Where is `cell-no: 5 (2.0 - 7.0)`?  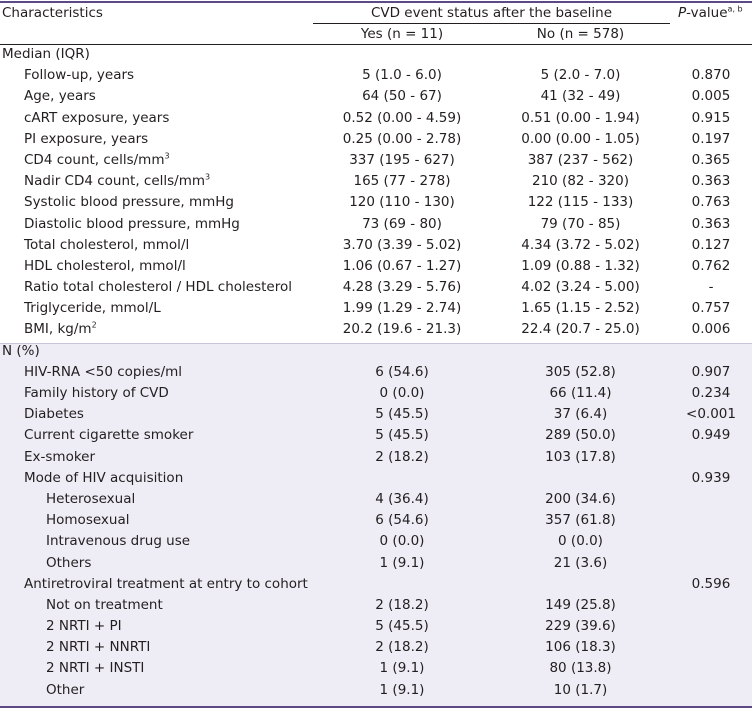 cell-no: 5 (2.0 - 7.0) is located at coordinates (580, 75).